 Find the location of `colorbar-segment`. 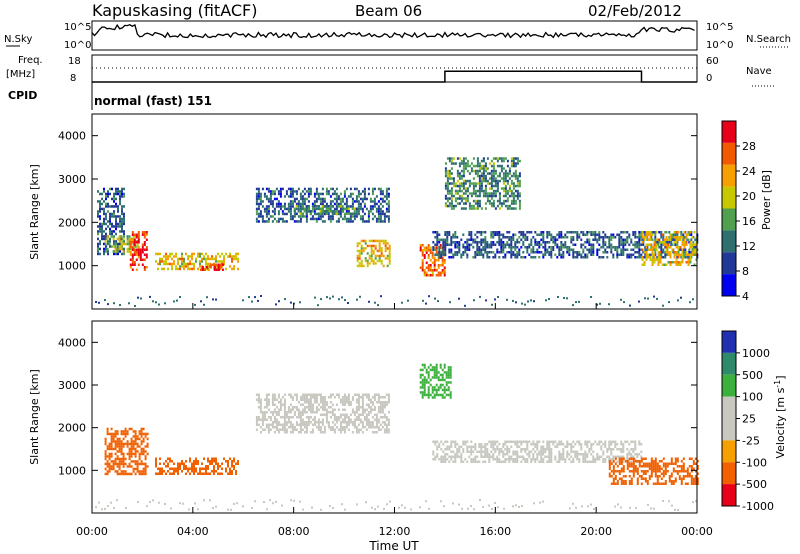

colorbar-segment is located at coordinates (729, 263).